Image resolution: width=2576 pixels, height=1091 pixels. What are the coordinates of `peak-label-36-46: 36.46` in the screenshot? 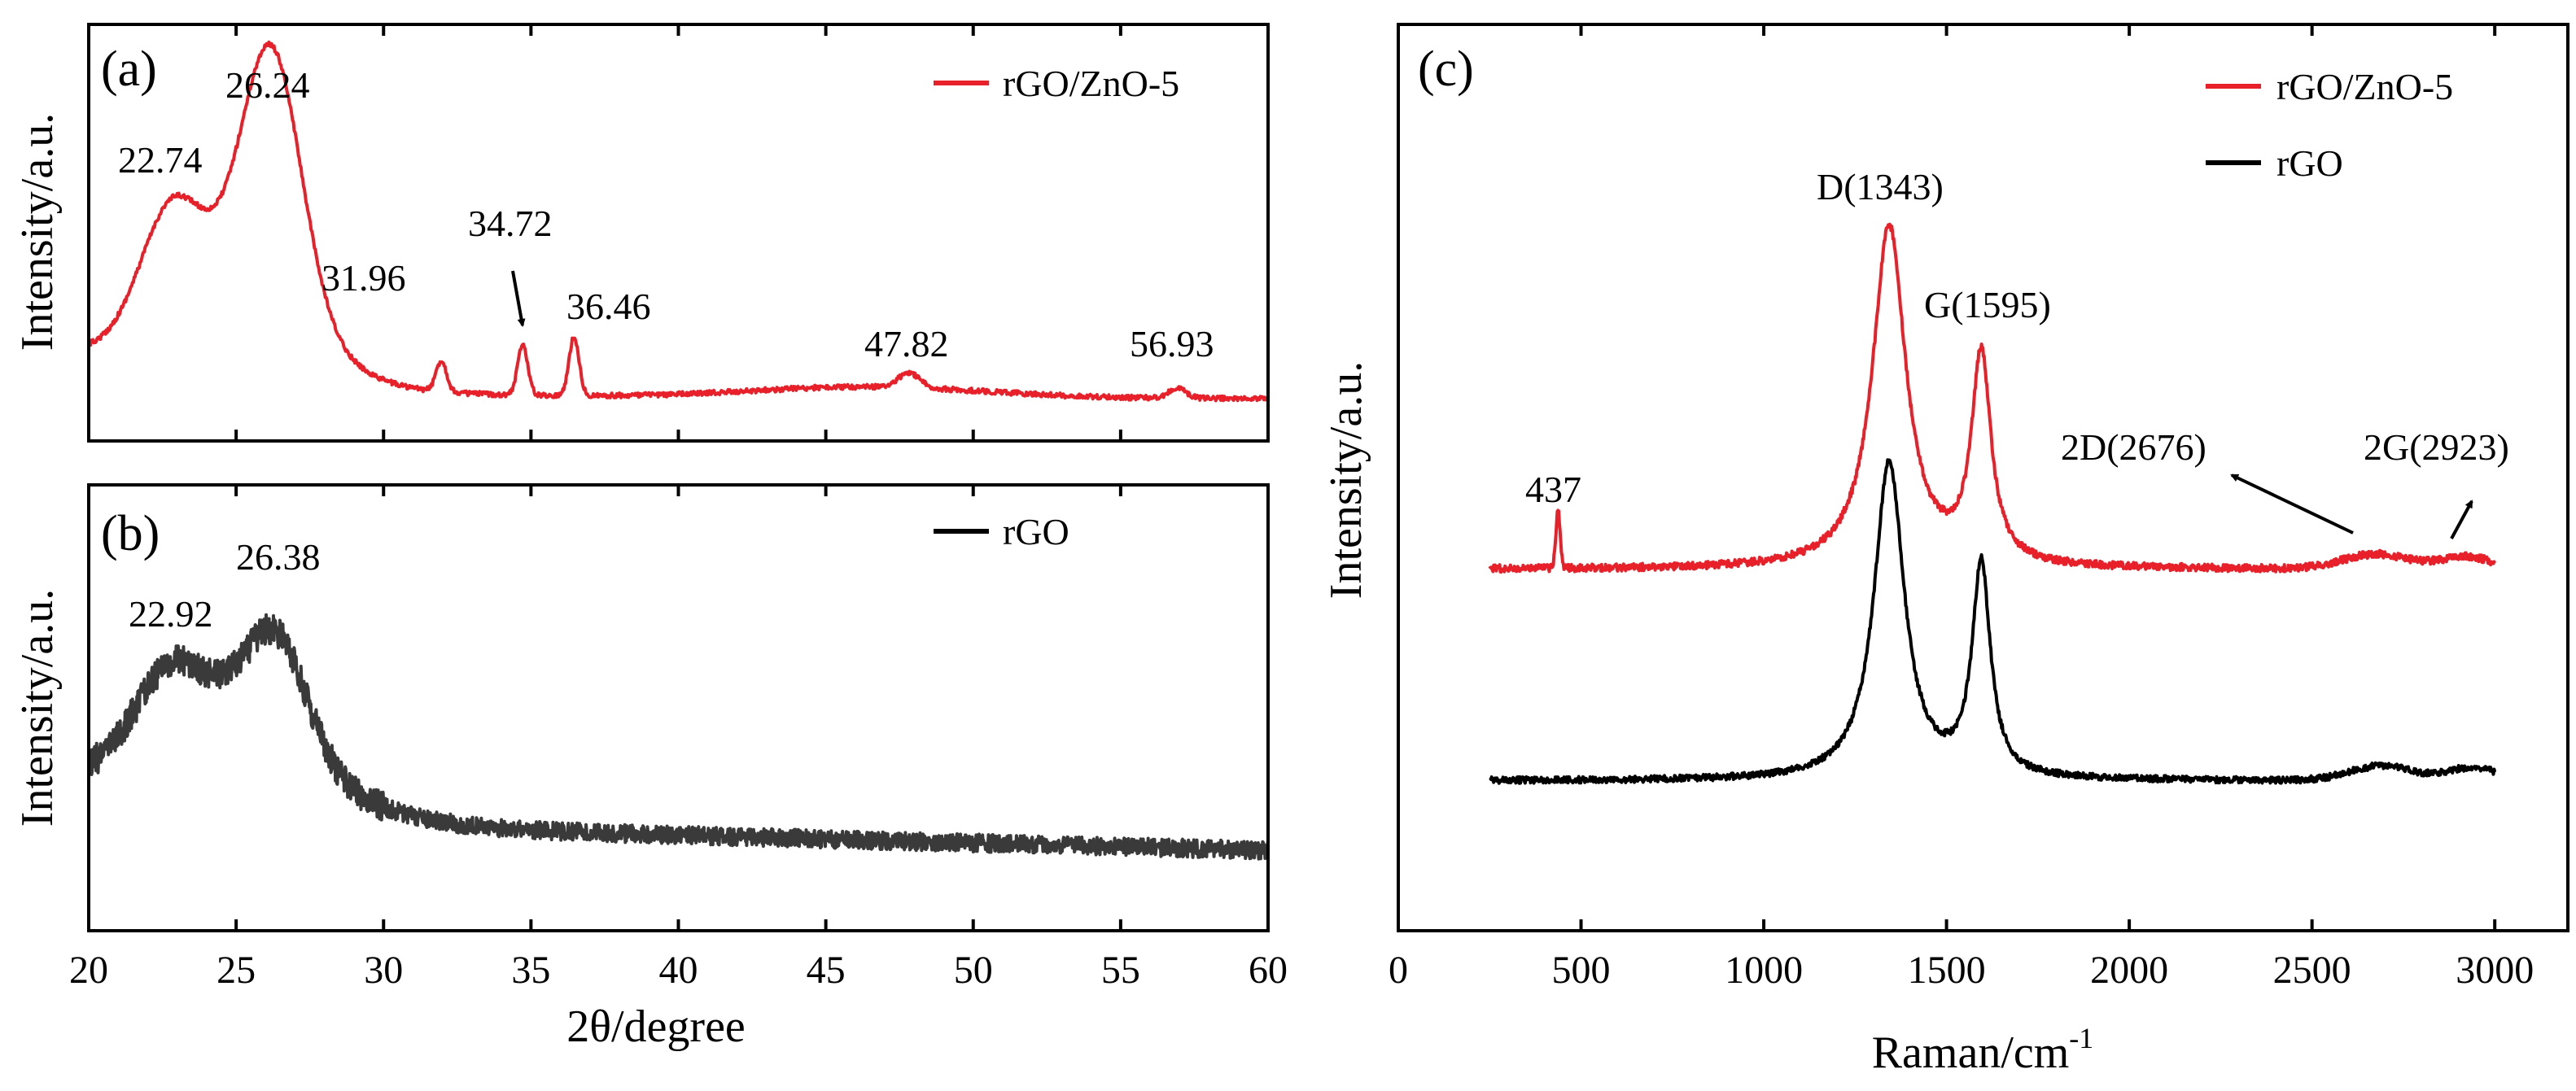 It's located at (608, 306).